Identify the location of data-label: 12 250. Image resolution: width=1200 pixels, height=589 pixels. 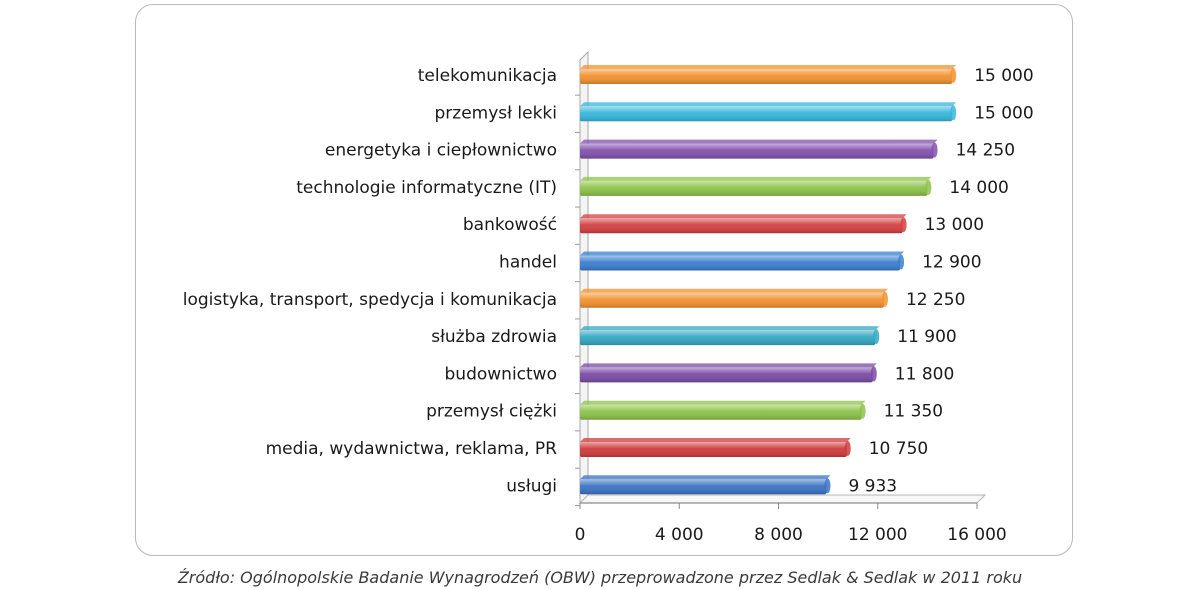
(935, 300).